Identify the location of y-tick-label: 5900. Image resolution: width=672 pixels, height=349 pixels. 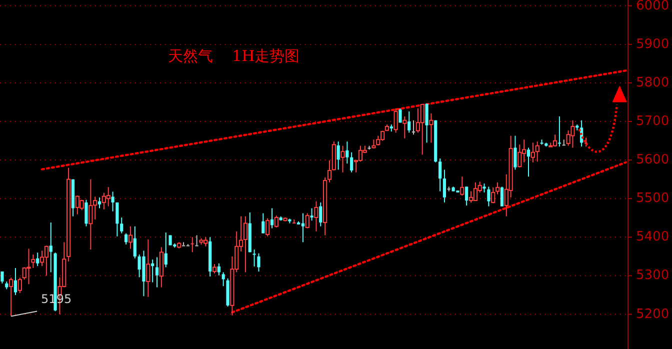
(653, 44).